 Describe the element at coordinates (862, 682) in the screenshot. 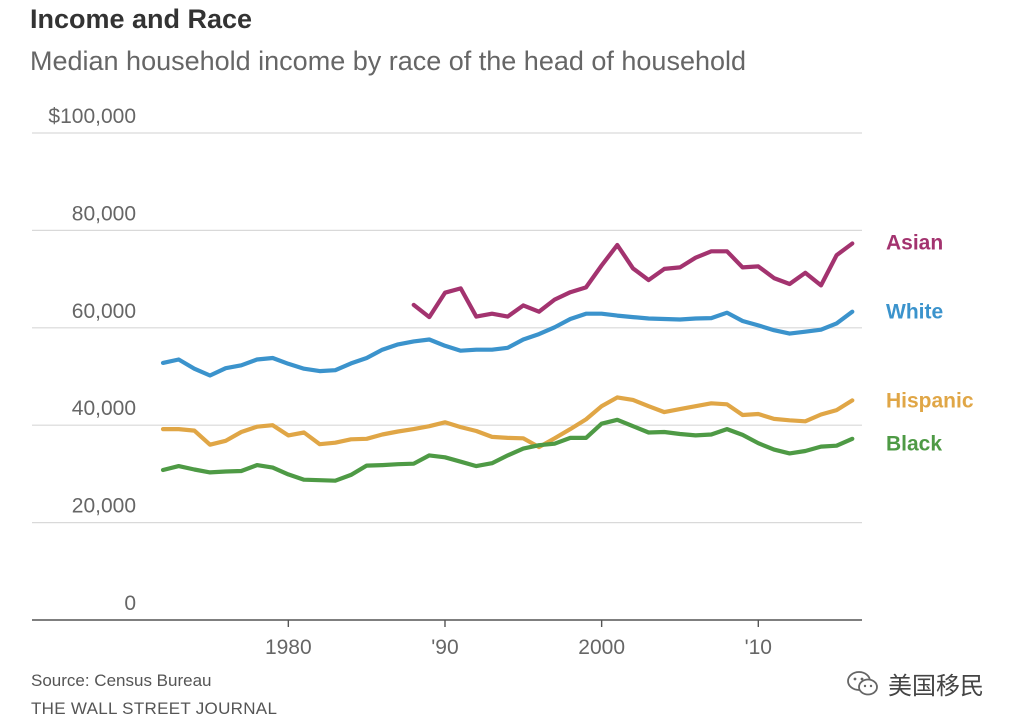

I see `wechat-icon` at that location.